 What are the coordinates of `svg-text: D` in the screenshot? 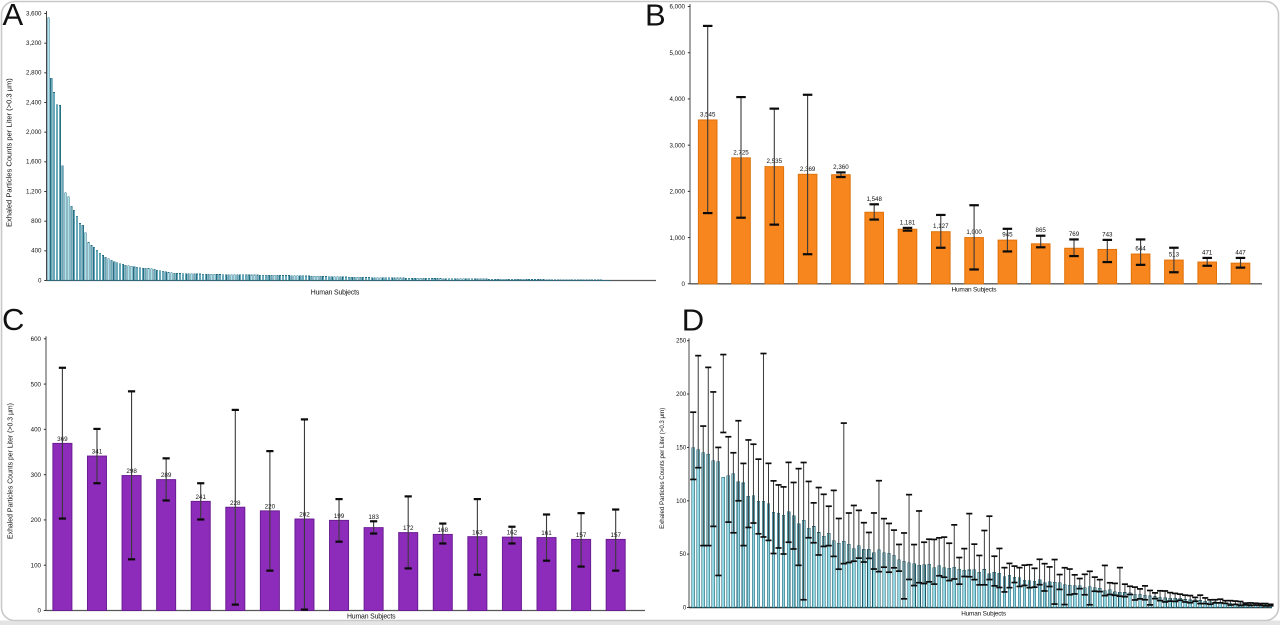 It's located at (693, 319).